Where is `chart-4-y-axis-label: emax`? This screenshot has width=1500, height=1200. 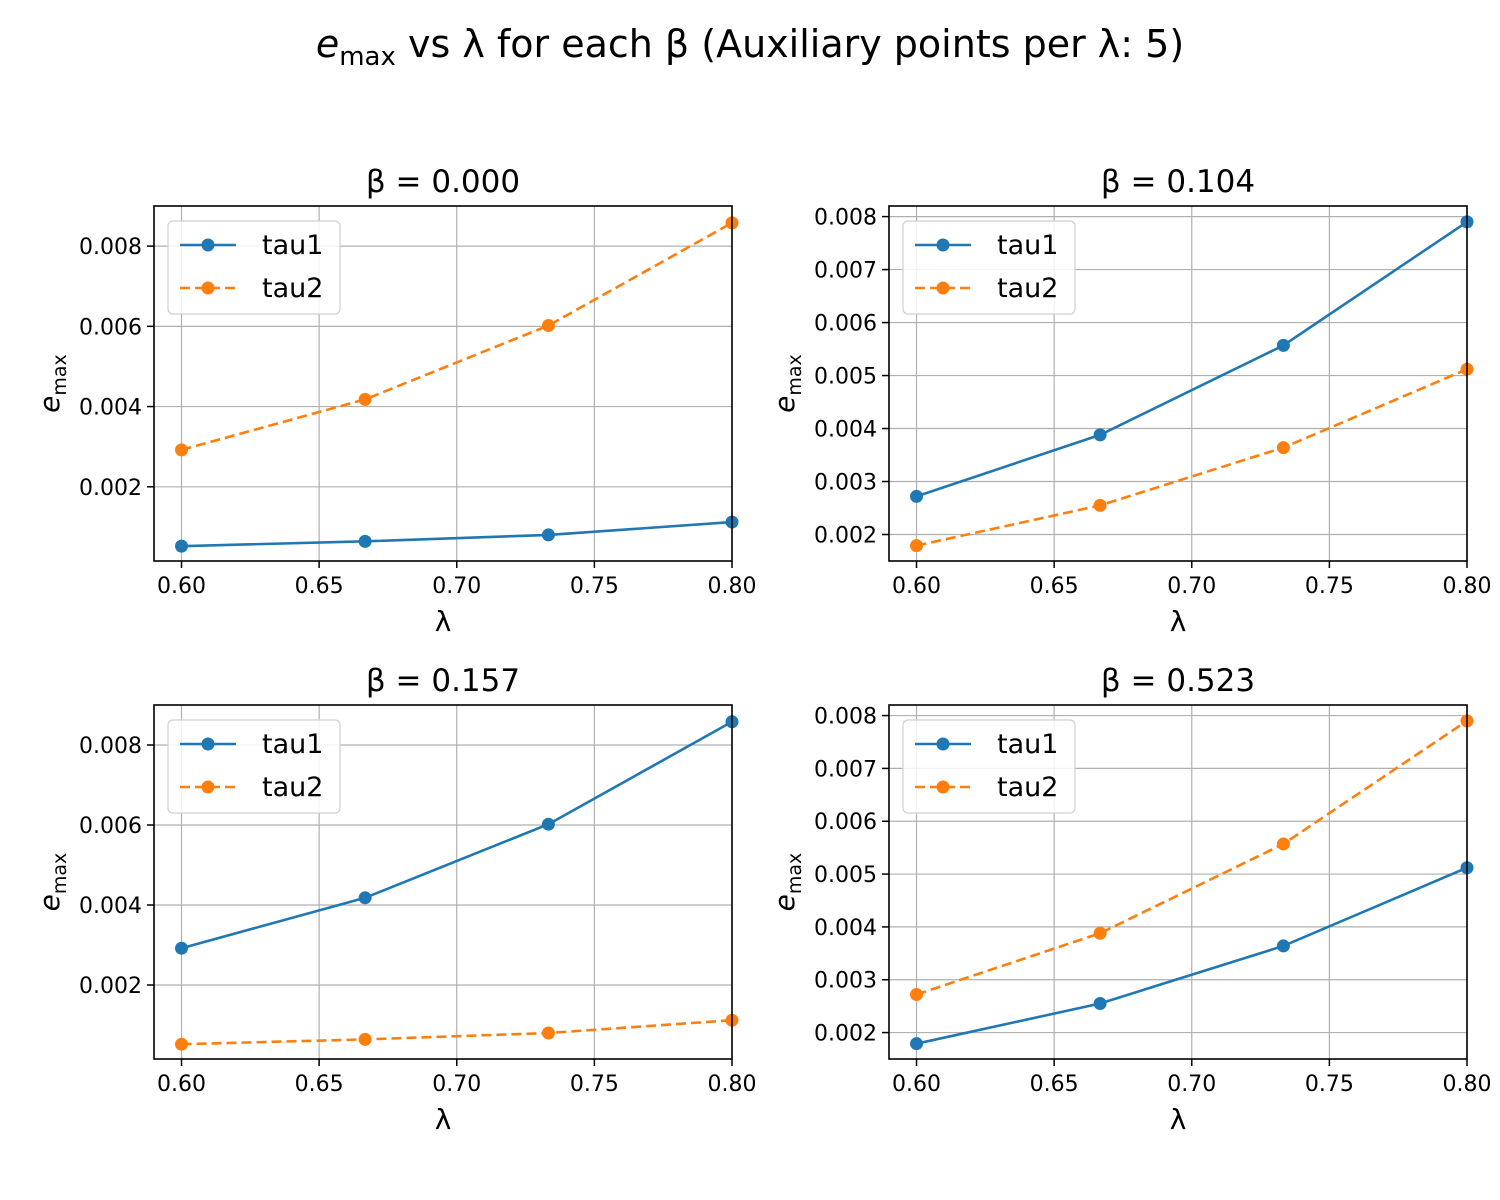
chart-4-y-axis-label: emax is located at coordinates (787, 882).